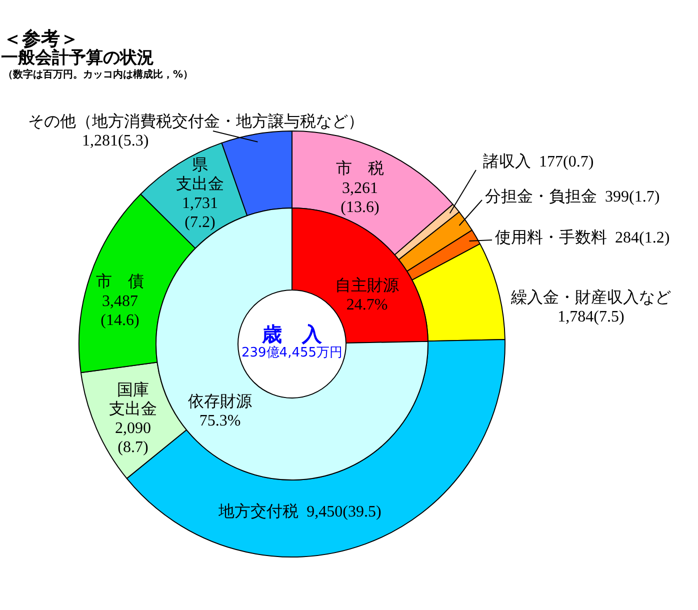 The height and width of the screenshot is (610, 698). I want to click on slice-label: 諸収入, so click(507, 161).